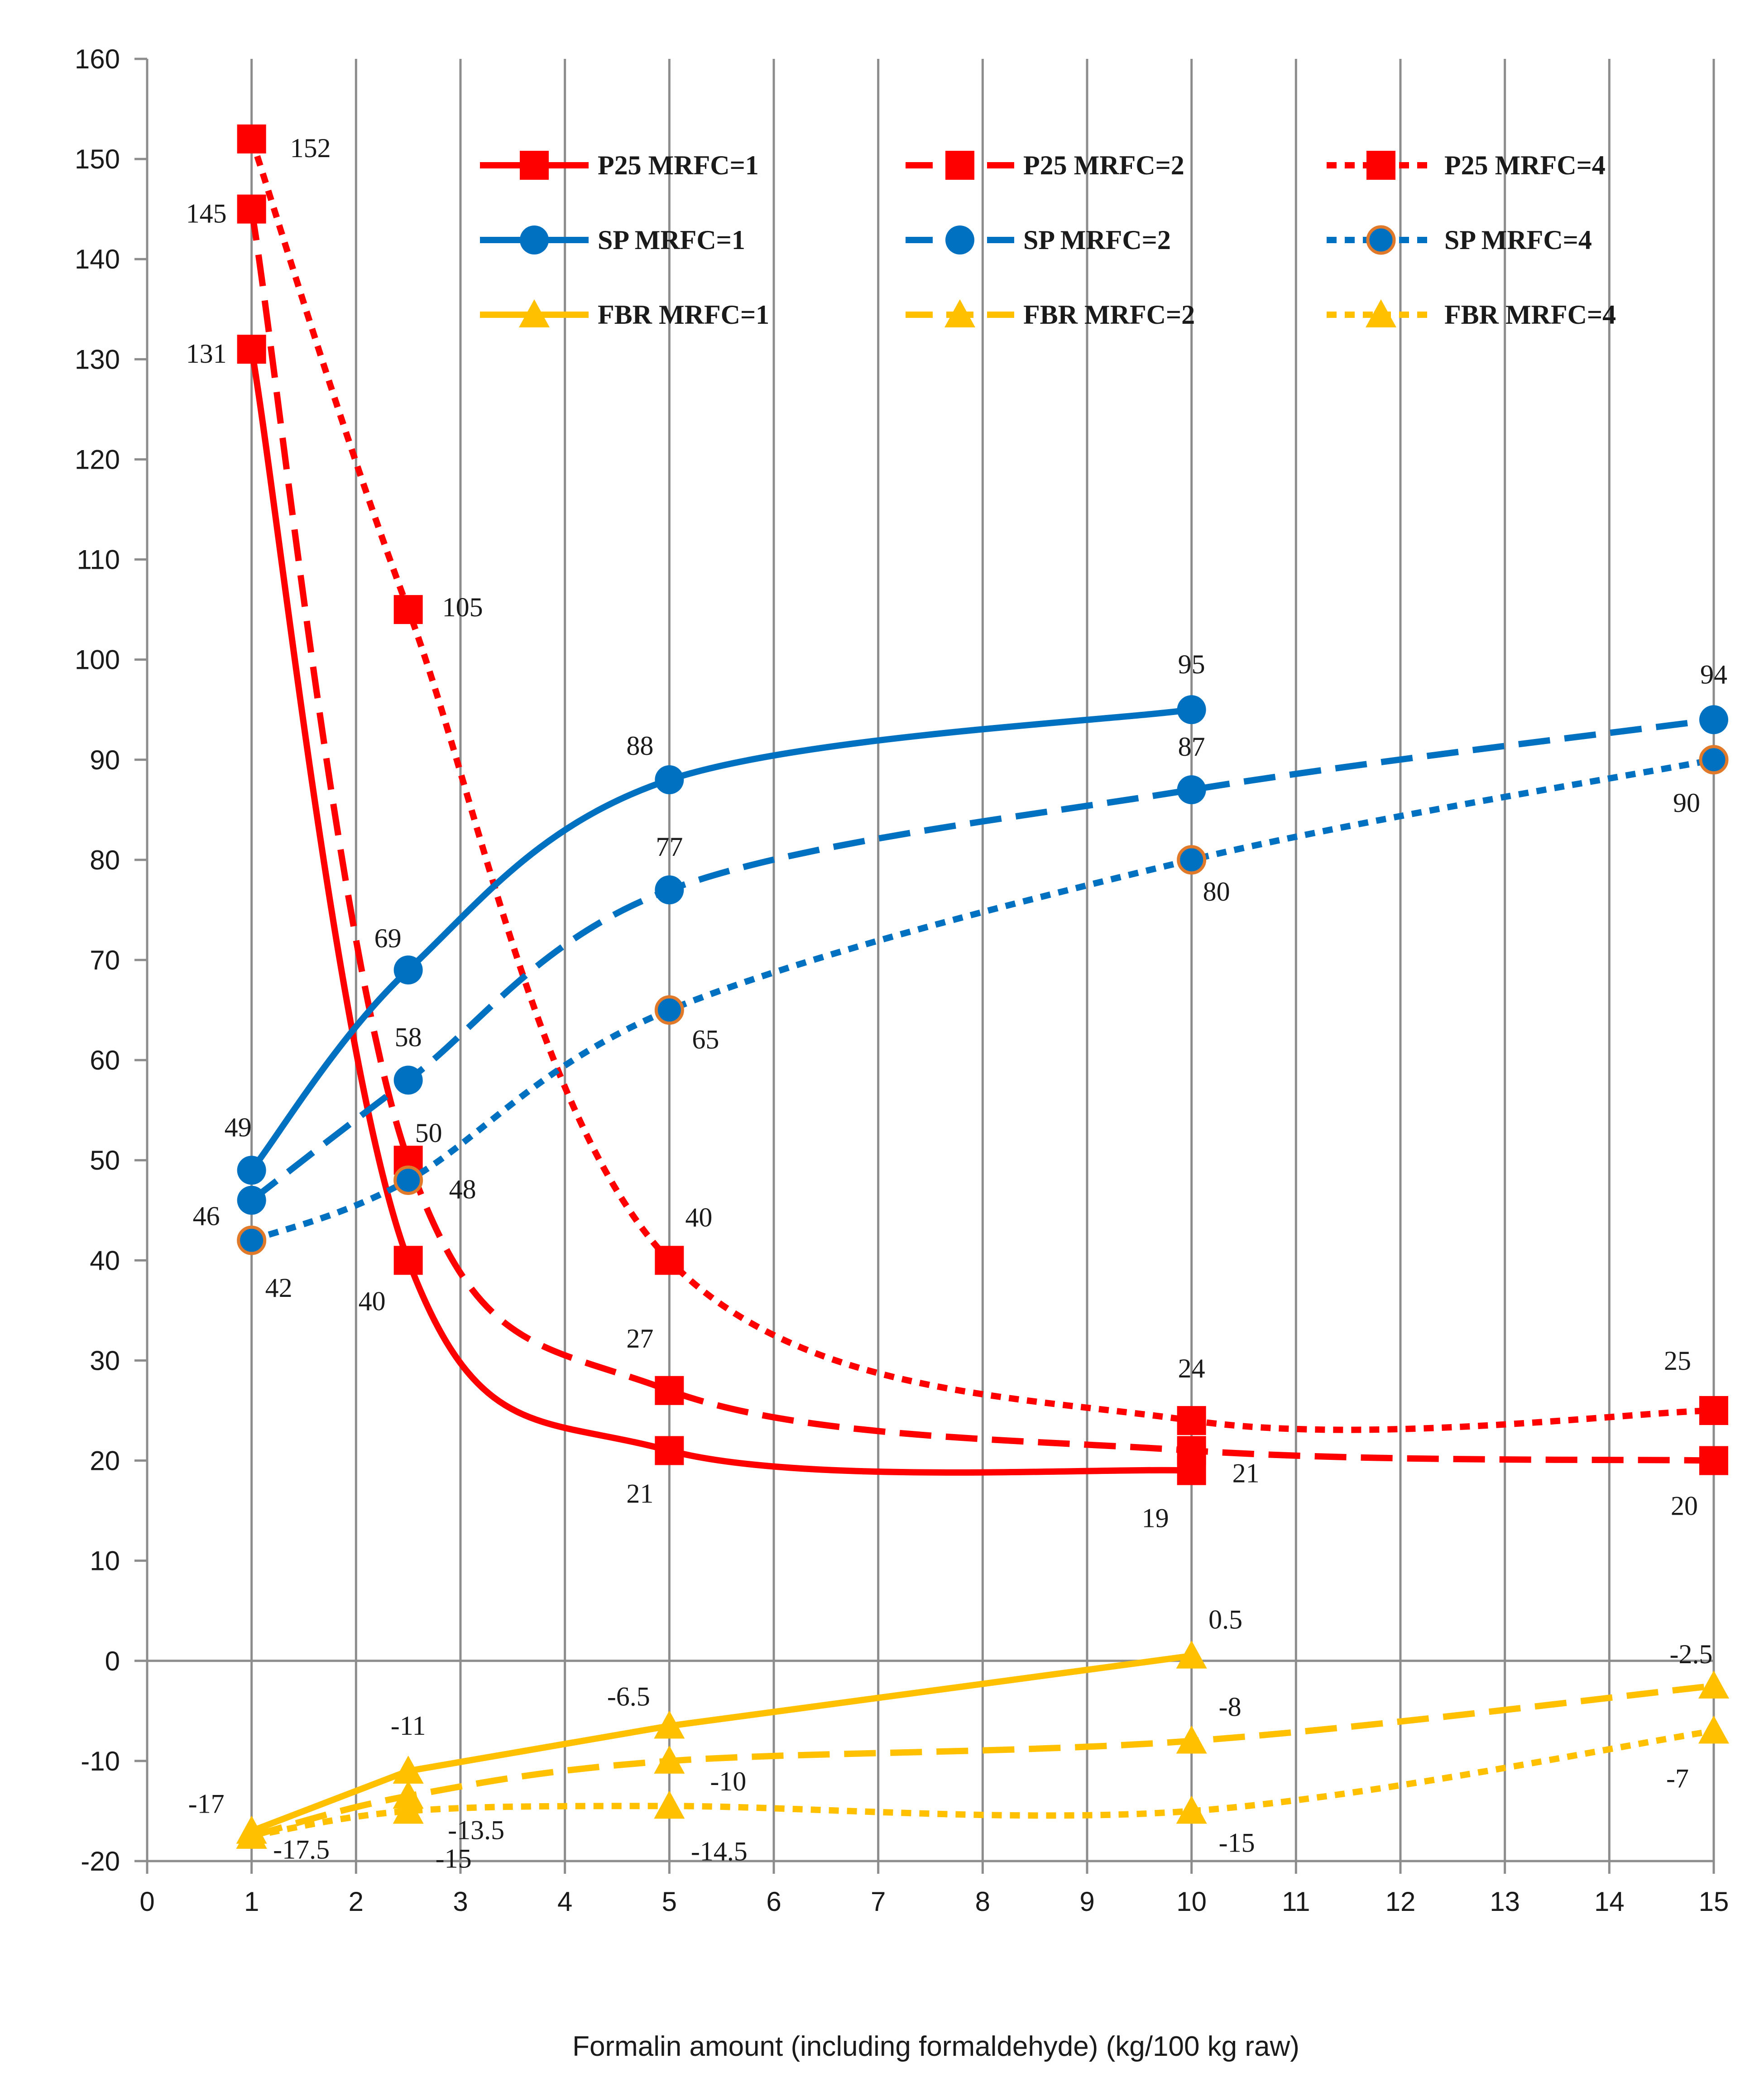 The width and height of the screenshot is (1764, 2073). Describe the element at coordinates (105, 1160) in the screenshot. I see `y-tick-label: 50` at that location.